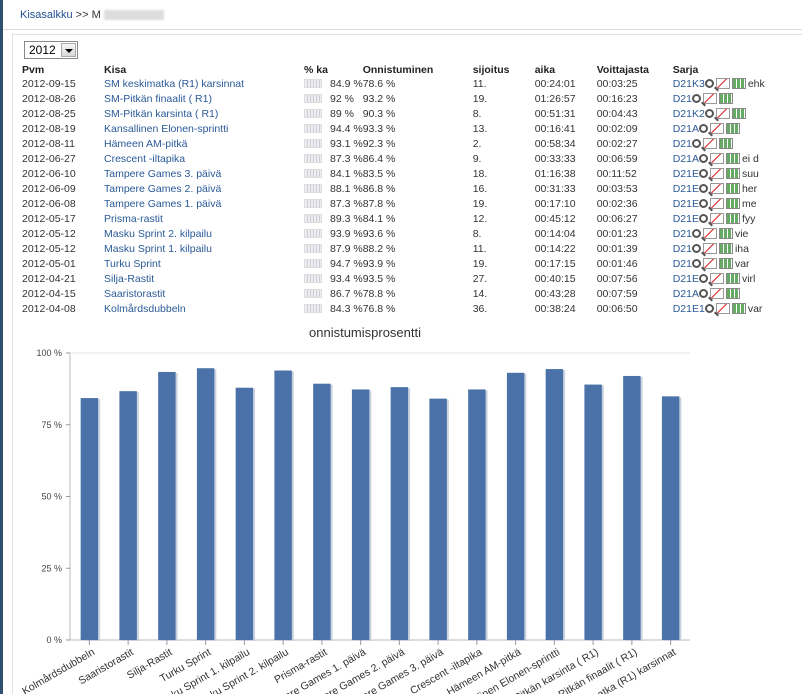  Describe the element at coordinates (623, 69) in the screenshot. I see `col-header-voittajasta: Voittajasta` at that location.